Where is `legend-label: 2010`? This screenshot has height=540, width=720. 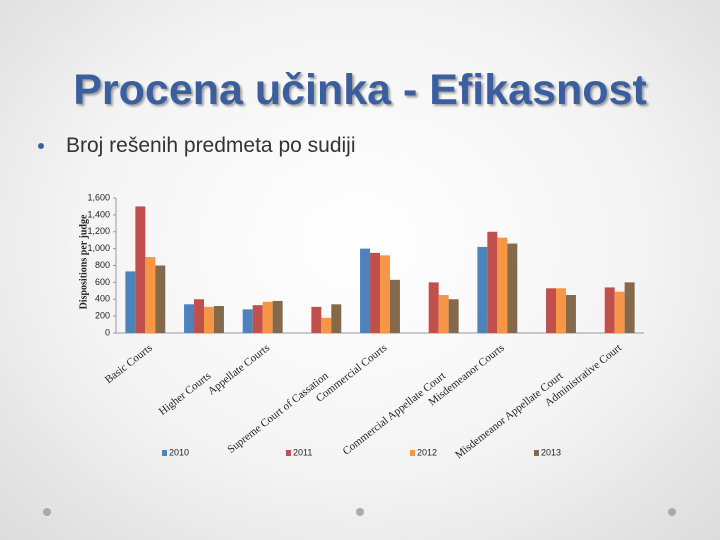
legend-label: 2010 is located at coordinates (179, 452).